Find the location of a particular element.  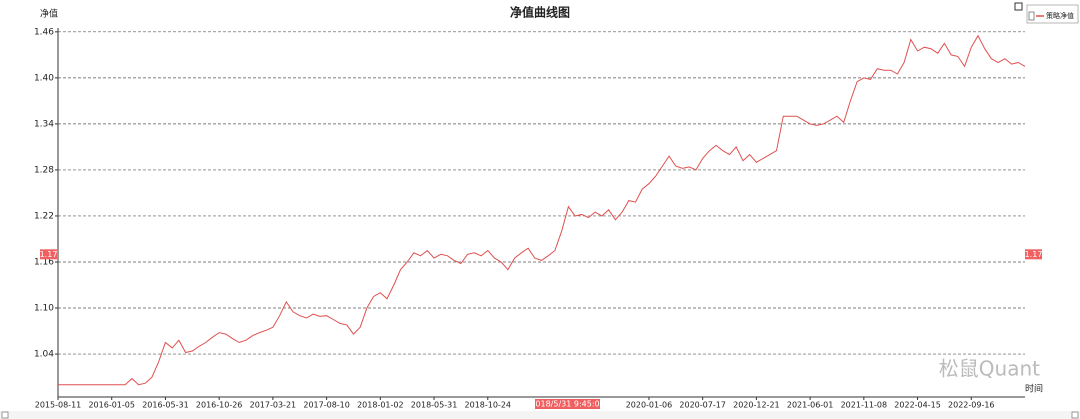

y-tick-label: 1.34 is located at coordinates (44, 124).